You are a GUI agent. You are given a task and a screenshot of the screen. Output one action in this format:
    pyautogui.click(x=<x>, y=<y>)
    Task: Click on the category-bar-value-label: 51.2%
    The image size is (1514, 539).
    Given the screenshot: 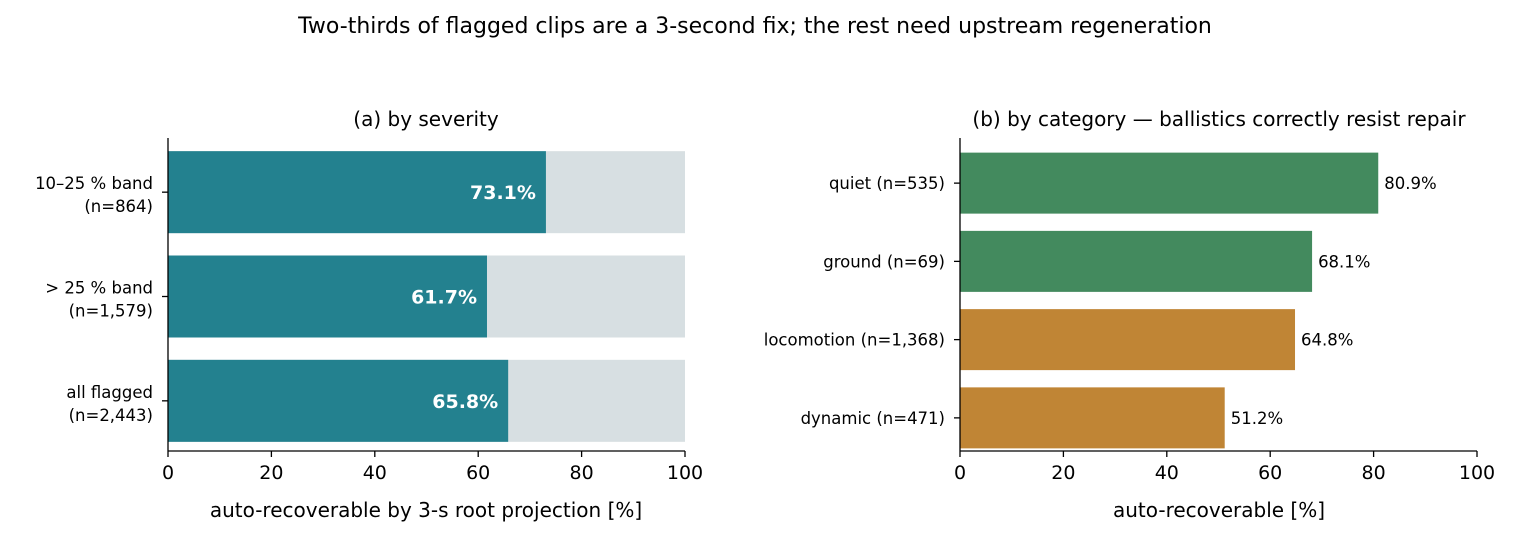 What is the action you would take?
    pyautogui.click(x=1257, y=418)
    